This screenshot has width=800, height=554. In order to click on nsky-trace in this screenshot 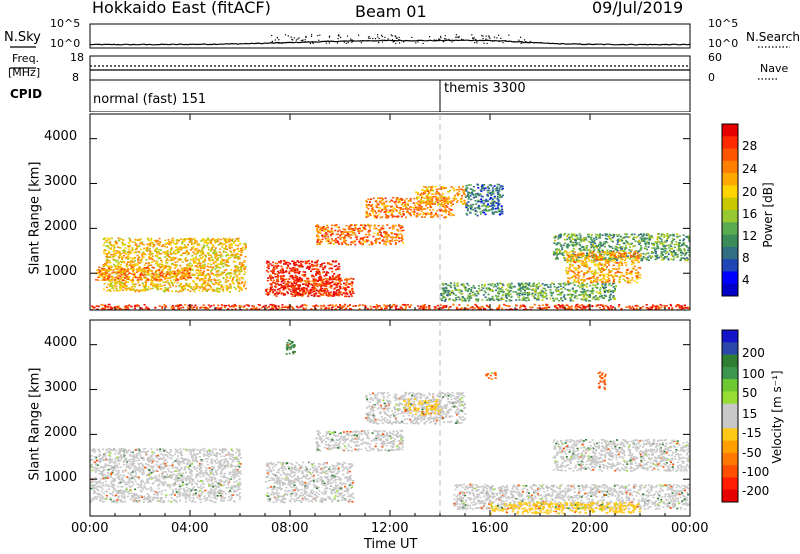, I will do `click(390, 42)`.